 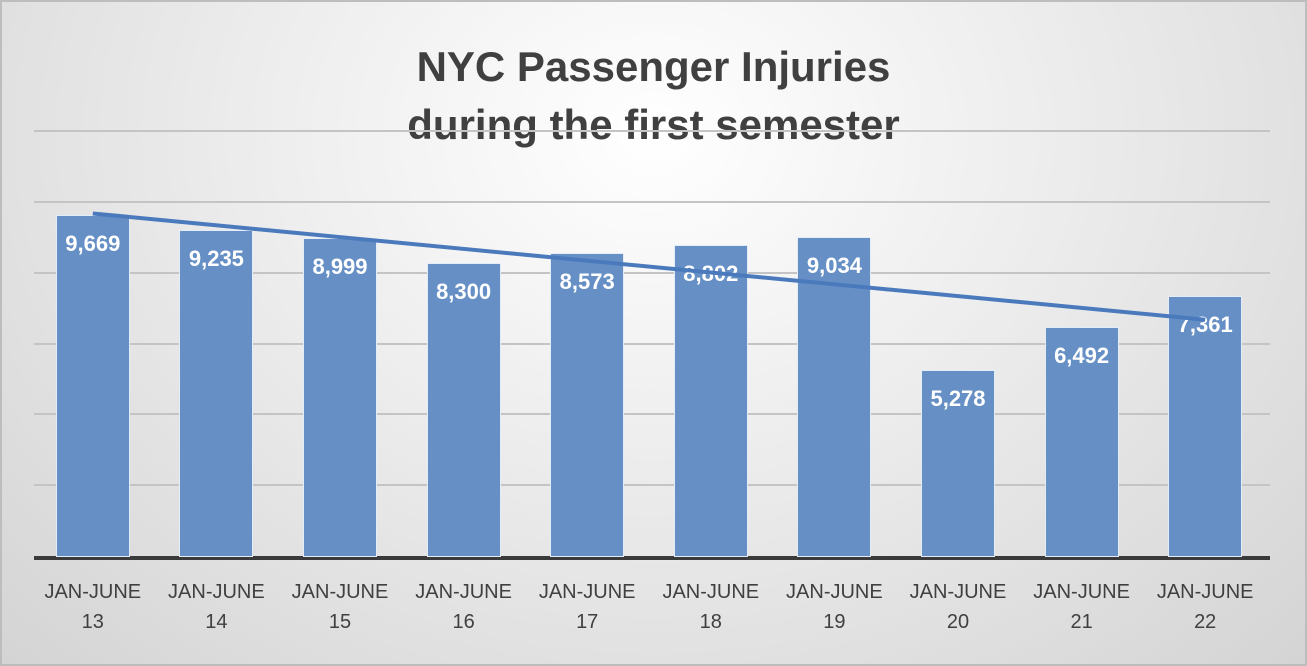 What do you see at coordinates (653, 66) in the screenshot?
I see `chart-title-line-1: NYC Passenger Injuries` at bounding box center [653, 66].